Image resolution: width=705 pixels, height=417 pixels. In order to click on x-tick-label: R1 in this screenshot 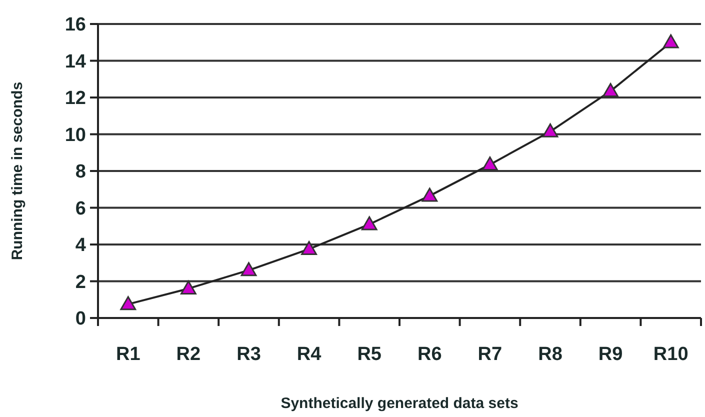, I will do `click(128, 354)`.